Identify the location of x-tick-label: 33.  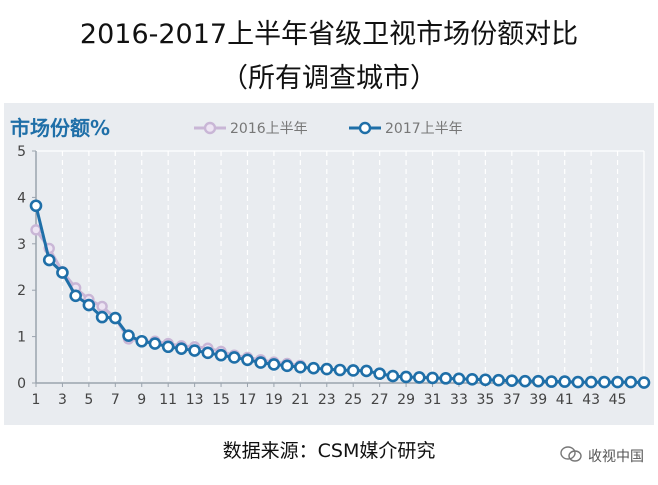
(459, 400).